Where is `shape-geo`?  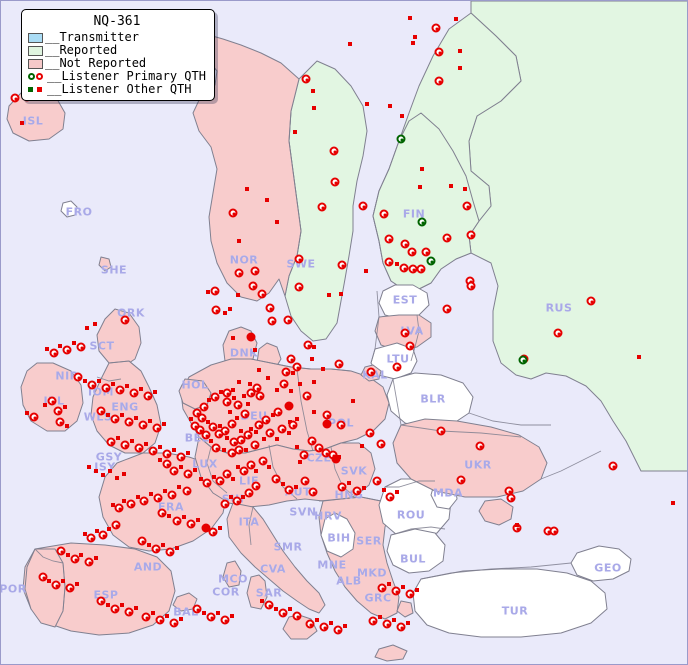 shape-geo is located at coordinates (601, 563).